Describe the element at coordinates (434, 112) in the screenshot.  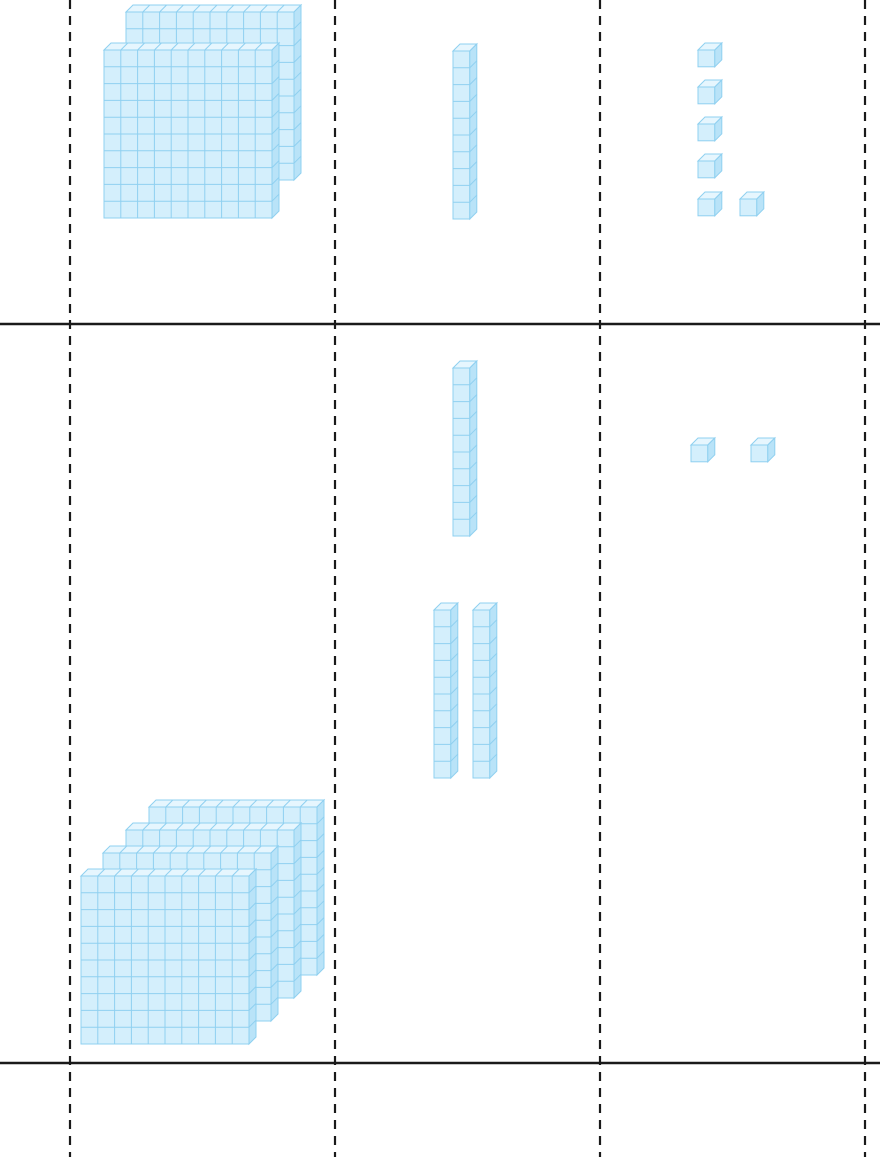
I see `row-1-blocks` at that location.